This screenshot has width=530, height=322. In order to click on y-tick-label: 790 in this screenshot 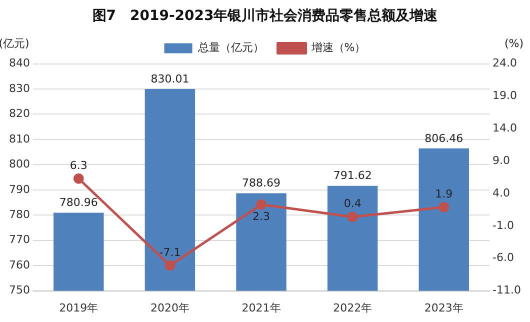, I will do `click(19, 189)`.